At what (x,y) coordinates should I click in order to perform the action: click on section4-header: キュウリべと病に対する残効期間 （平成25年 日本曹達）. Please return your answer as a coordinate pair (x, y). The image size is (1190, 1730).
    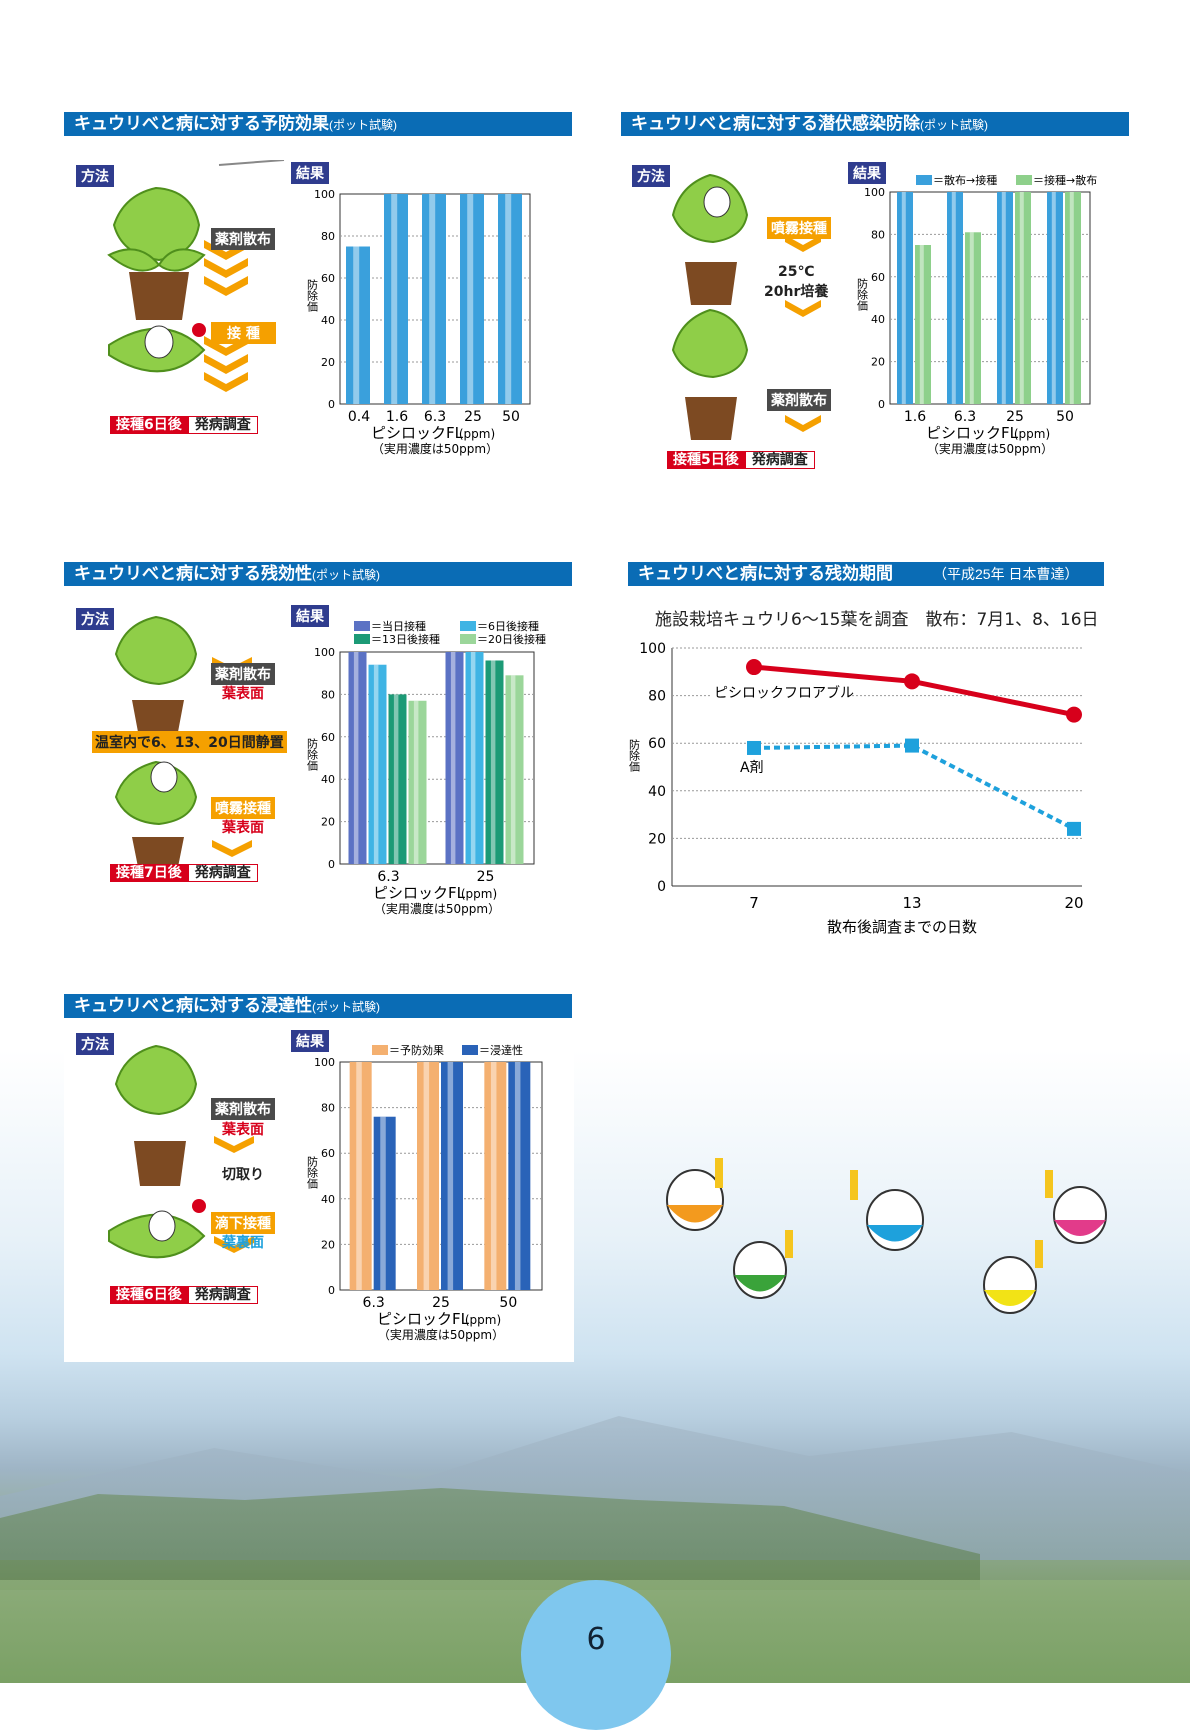
    Looking at the image, I should click on (866, 574).